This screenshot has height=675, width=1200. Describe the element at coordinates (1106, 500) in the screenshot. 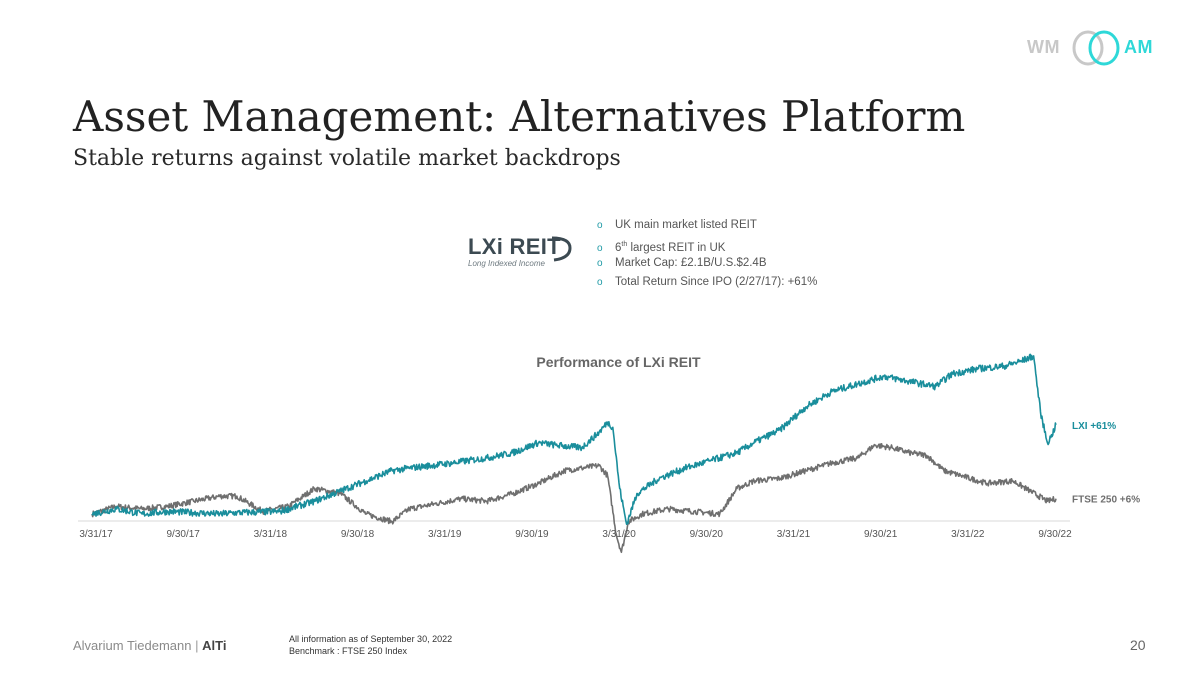

I see `series-end-label: FTSE 250 +6%` at that location.